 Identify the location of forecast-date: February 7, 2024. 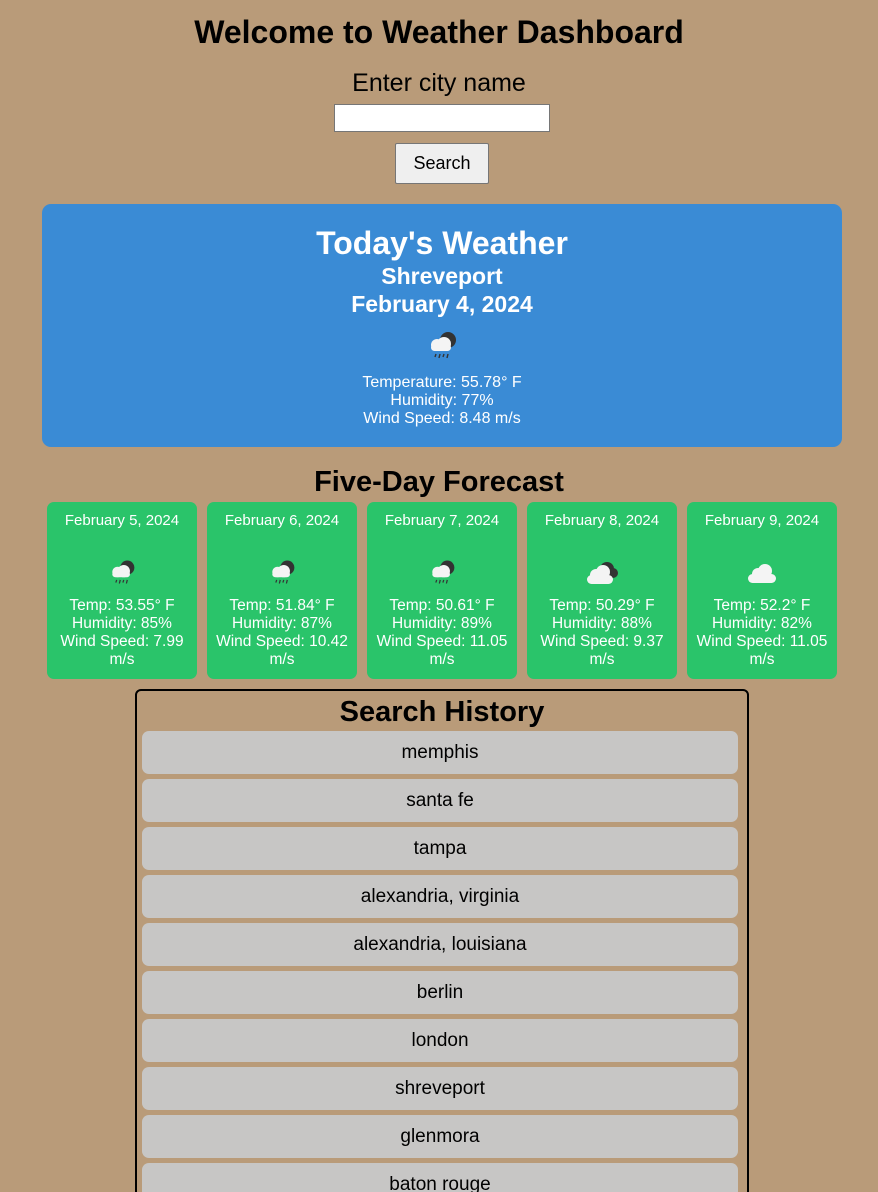
(442, 520).